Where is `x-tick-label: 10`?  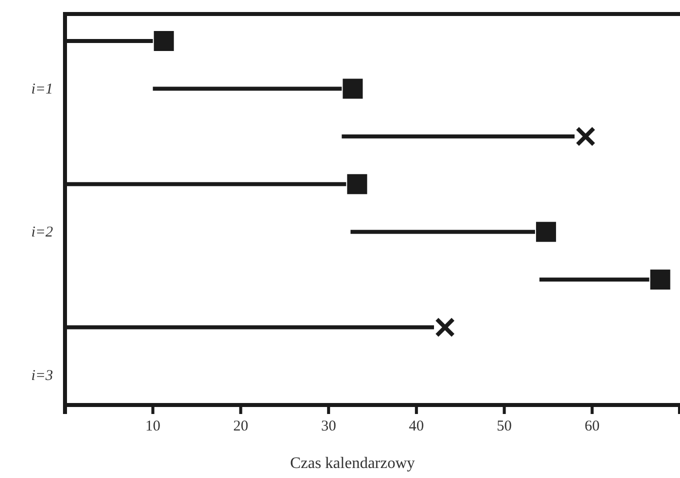 x-tick-label: 10 is located at coordinates (152, 426).